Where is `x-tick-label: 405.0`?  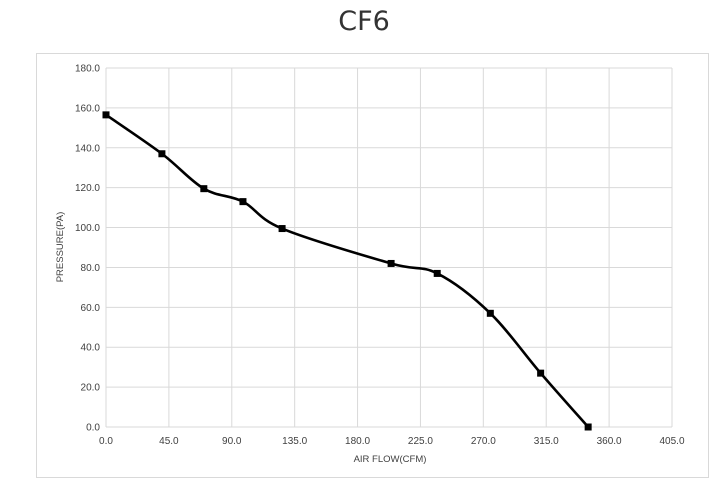
x-tick-label: 405.0 is located at coordinates (671, 441).